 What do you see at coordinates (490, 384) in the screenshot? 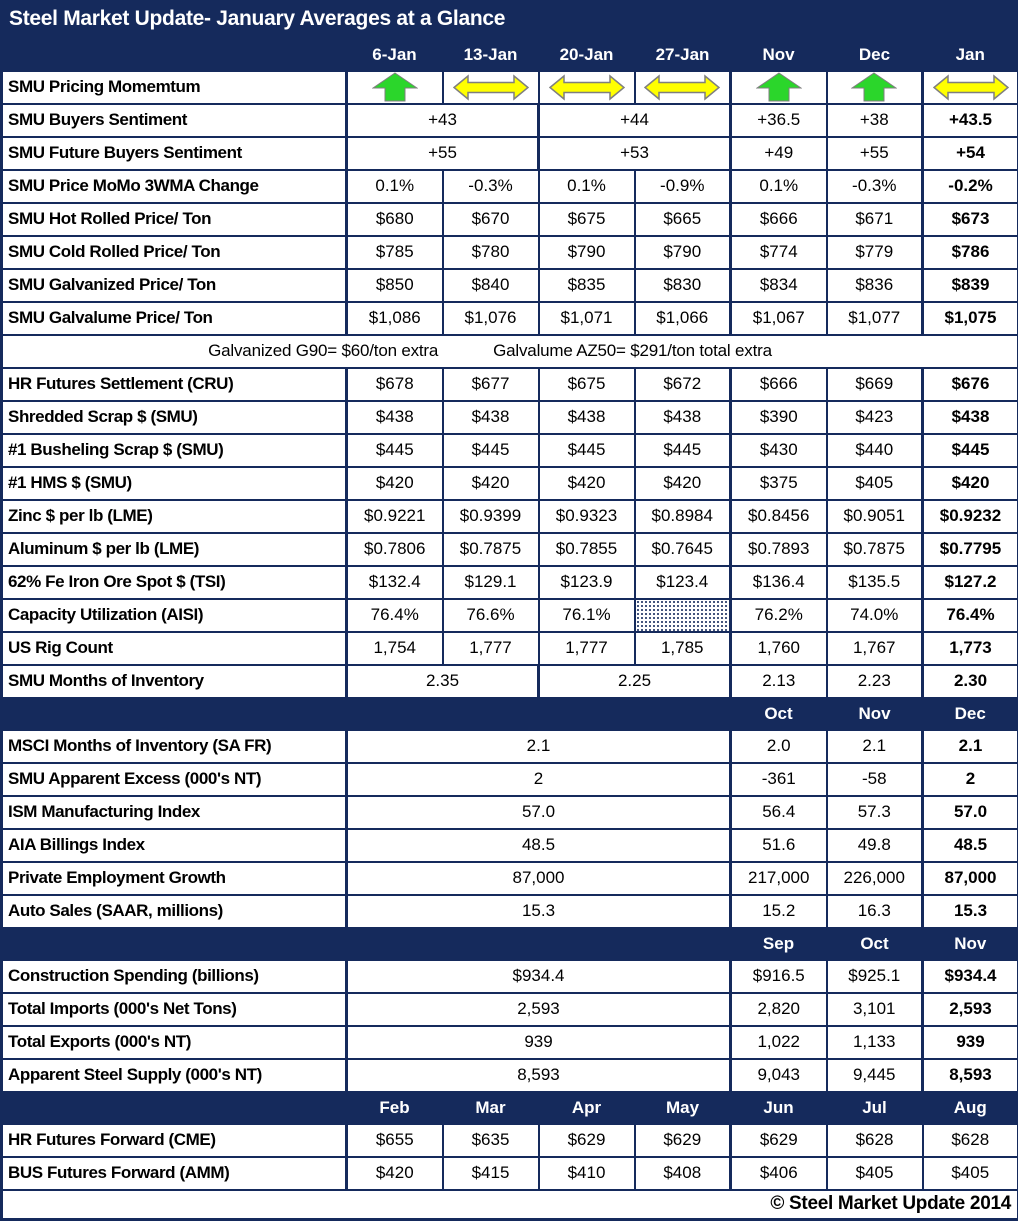
I see `value-cell: $677` at bounding box center [490, 384].